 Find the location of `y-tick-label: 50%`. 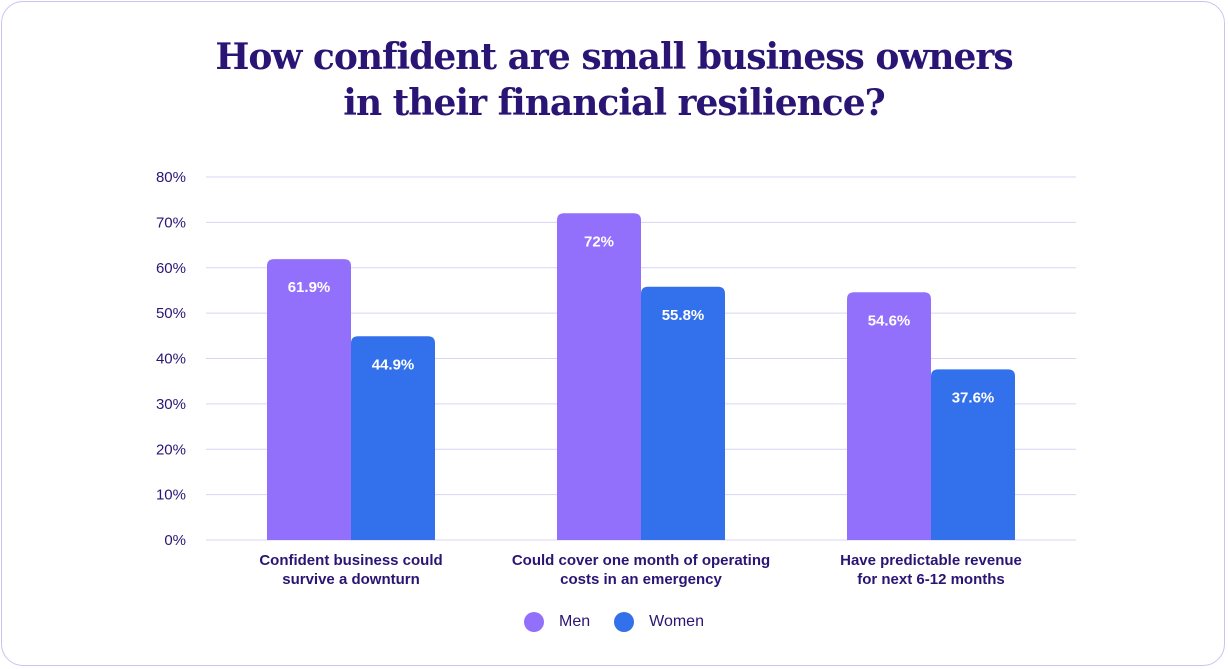

y-tick-label: 50% is located at coordinates (171, 313).